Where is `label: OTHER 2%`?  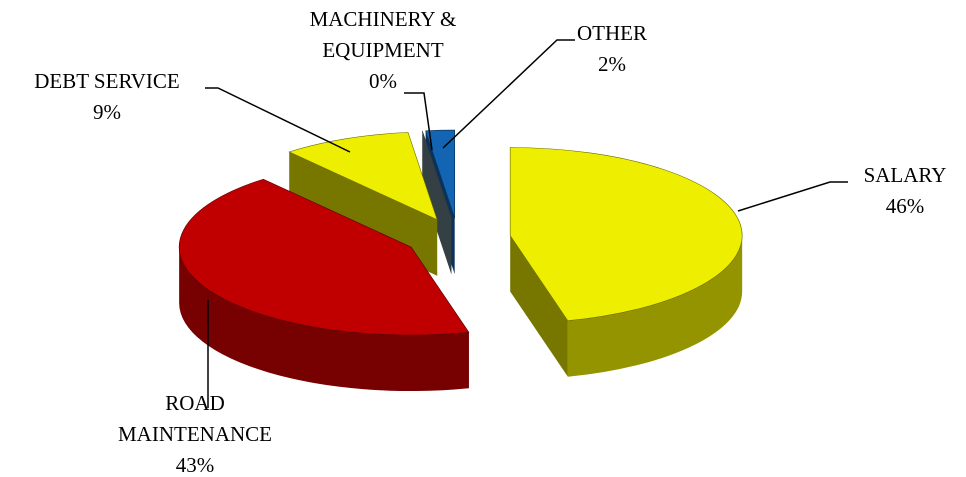 label: OTHER 2% is located at coordinates (612, 49).